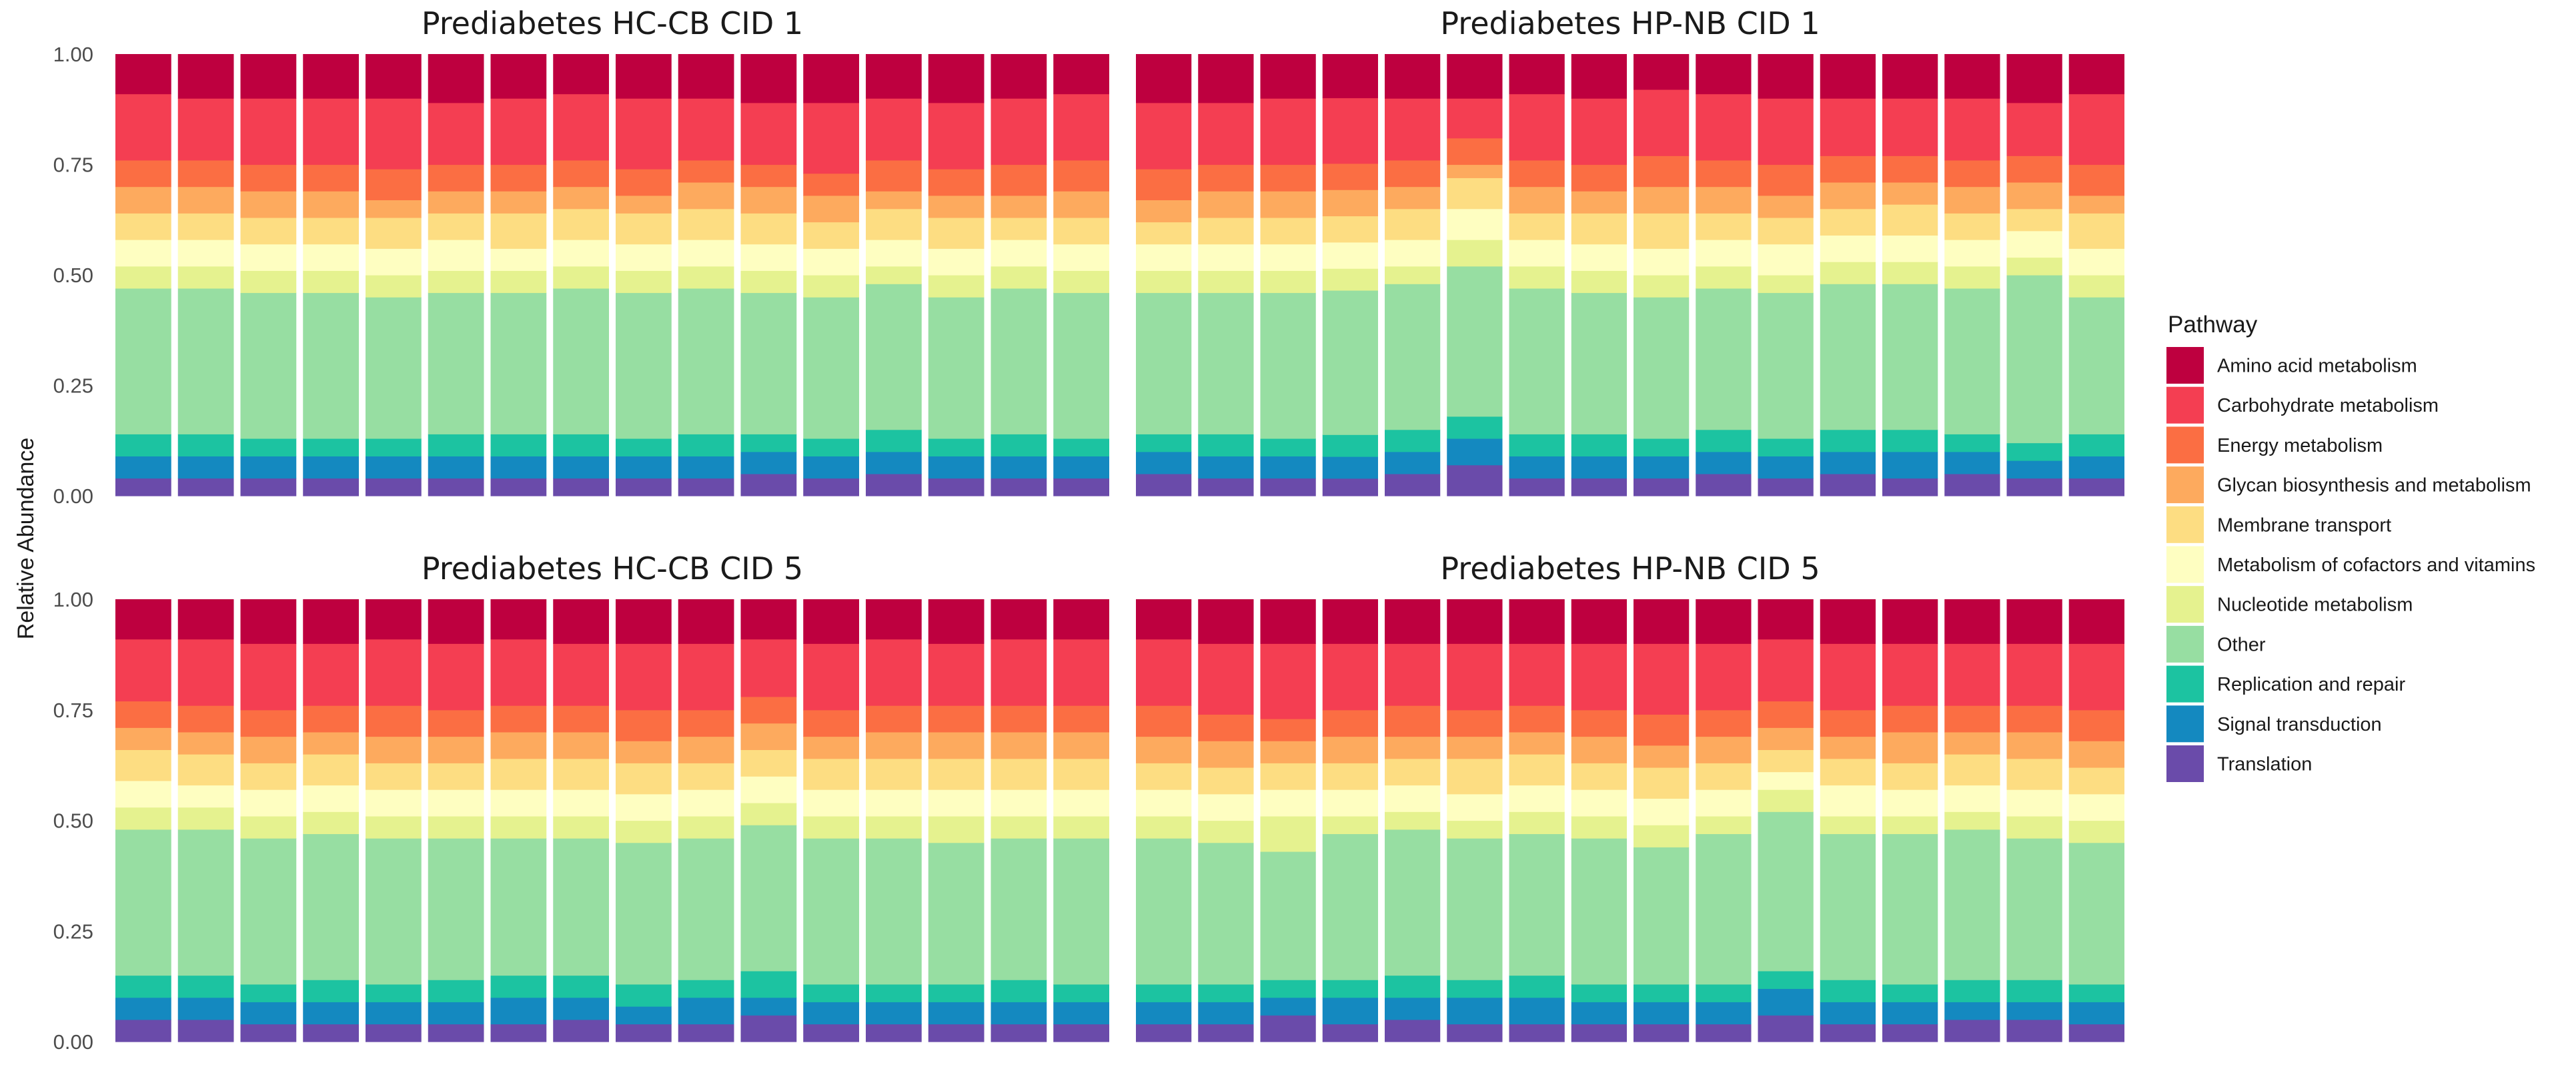  I want to click on legend-label: Glycan biosynthesis and metabolism, so click(2374, 485).